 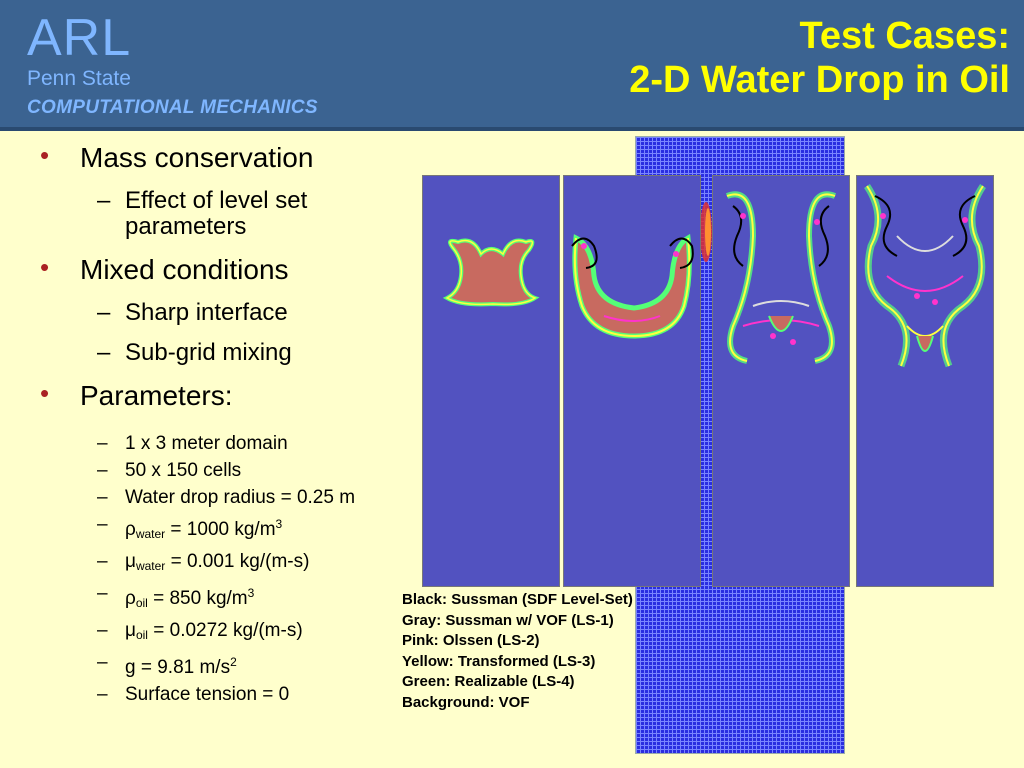 What do you see at coordinates (471, 640) in the screenshot?
I see `legend-pink: Pink: Olssen (LS-2)` at bounding box center [471, 640].